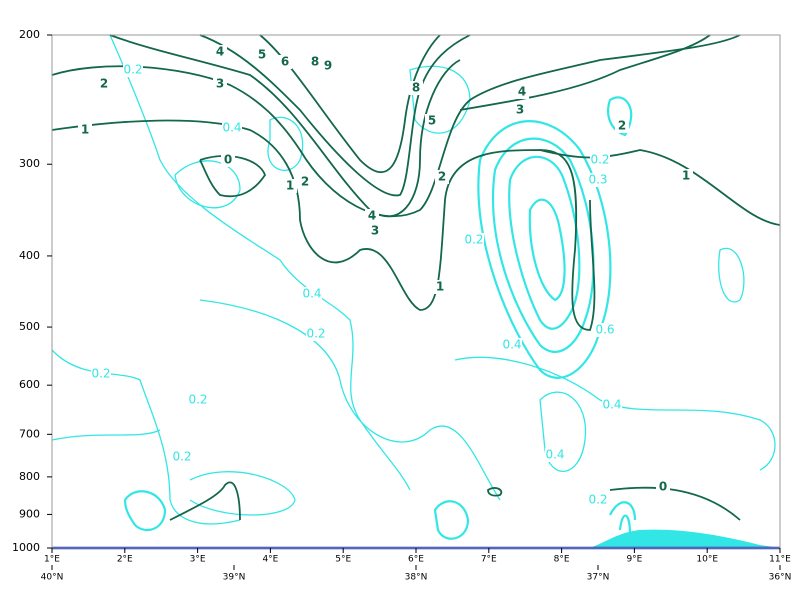  Describe the element at coordinates (416, 578) in the screenshot. I see `x2-tick-label: 38°N` at that location.